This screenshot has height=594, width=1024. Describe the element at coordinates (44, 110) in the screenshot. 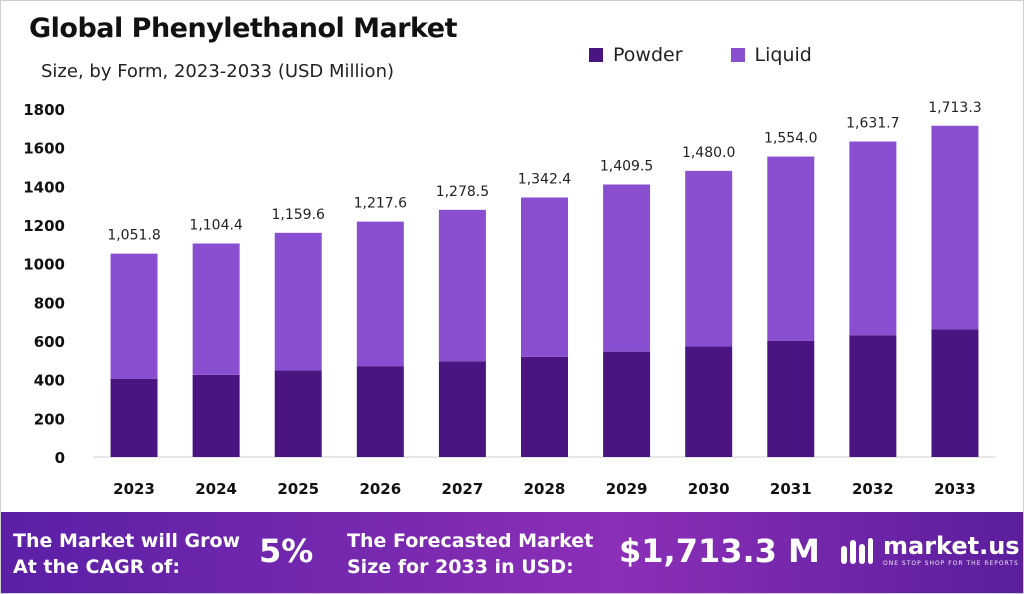

I see `y-tick-label: 1800` at that location.